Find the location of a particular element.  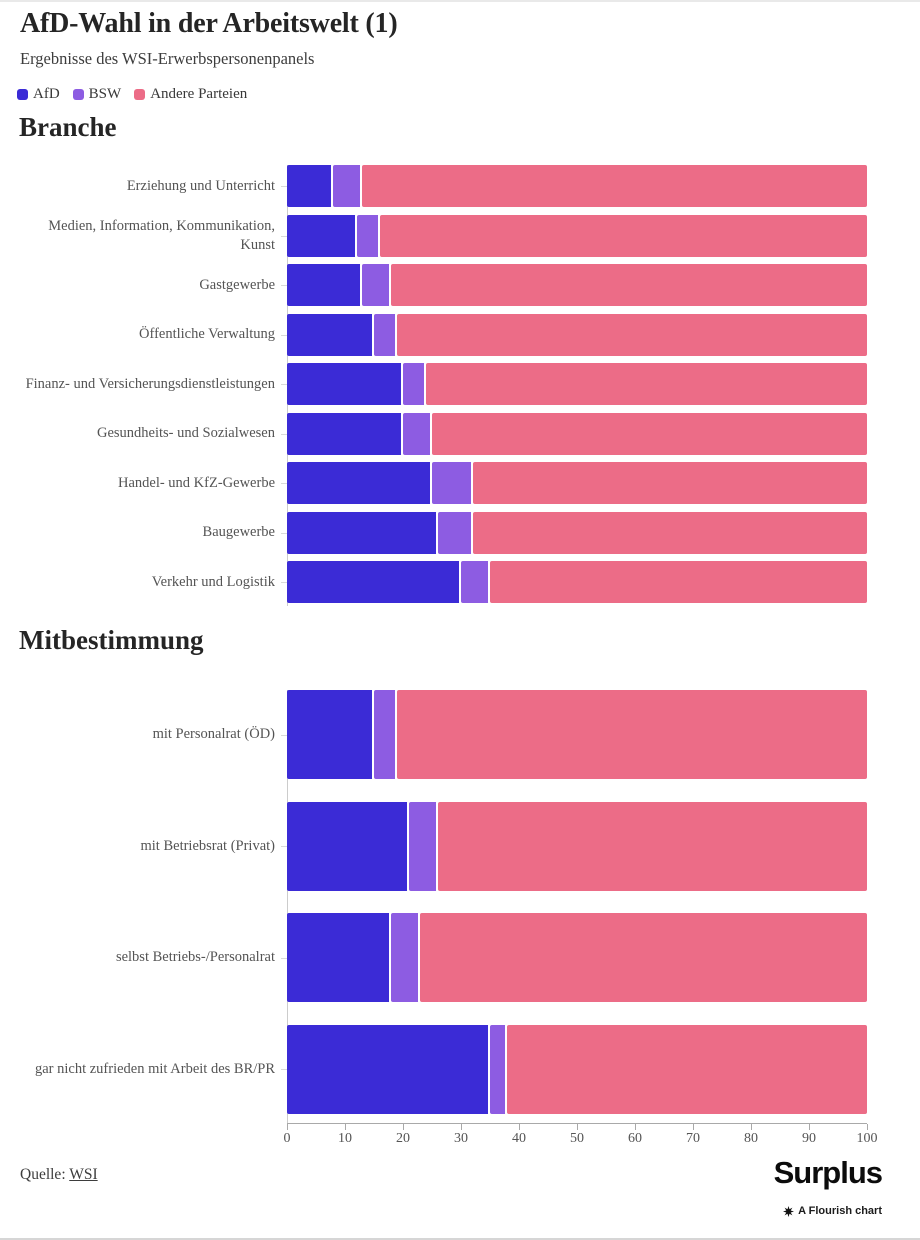

row-label: Gesundheits- und Sozialwesen is located at coordinates (186, 433).